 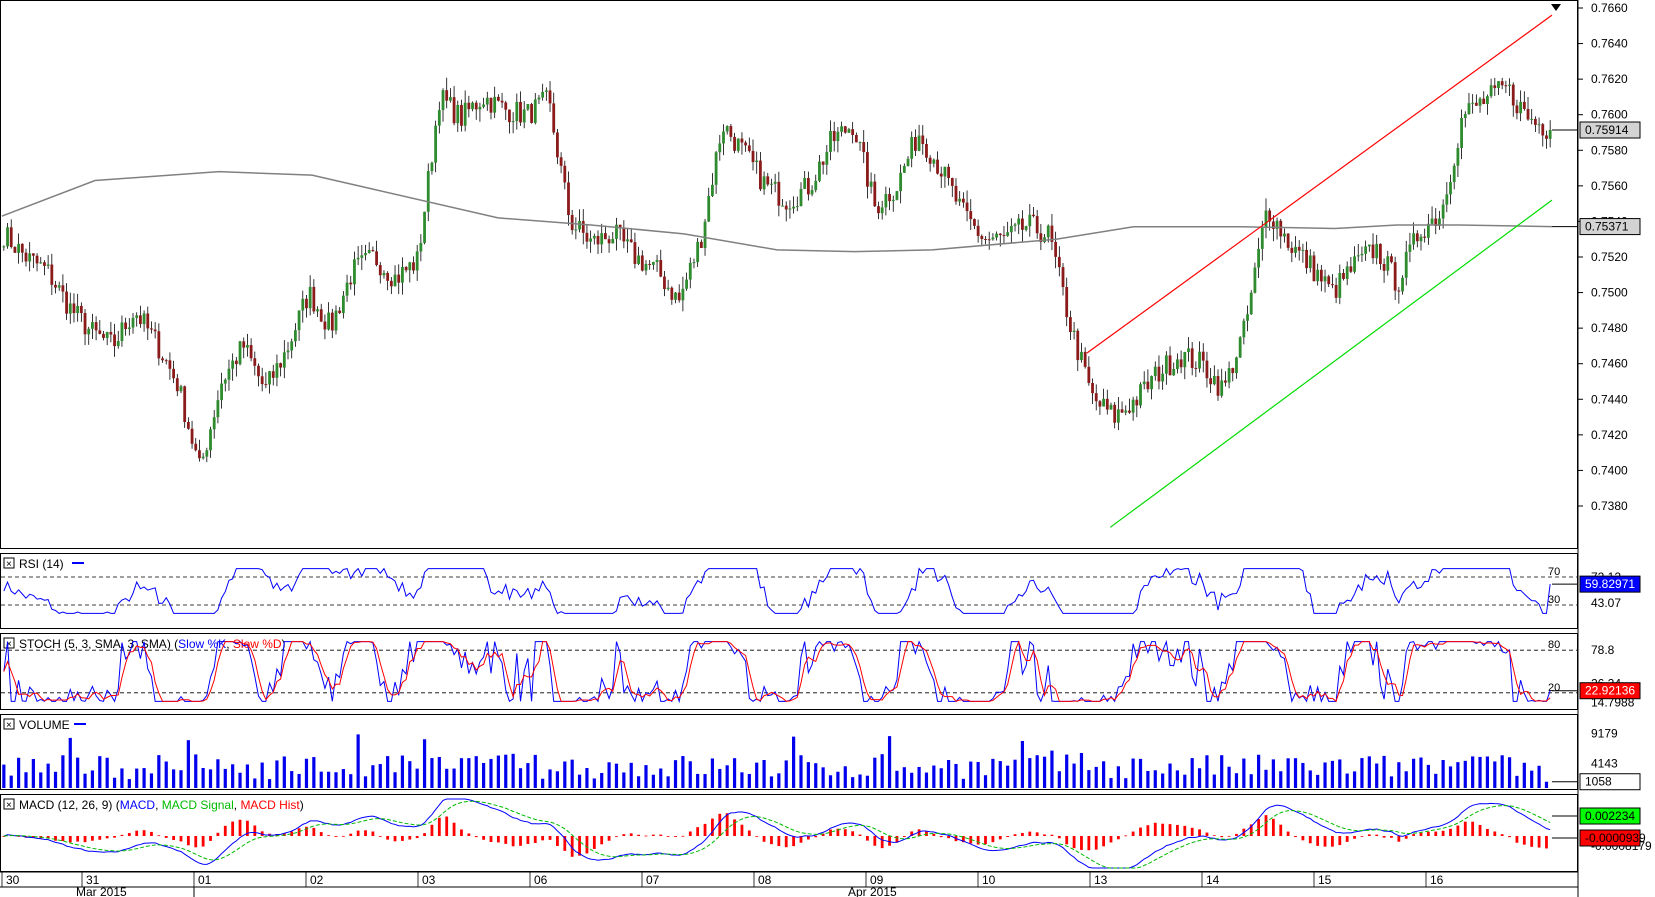 I want to click on price-tick-label: 0.7520, so click(x=1609, y=257).